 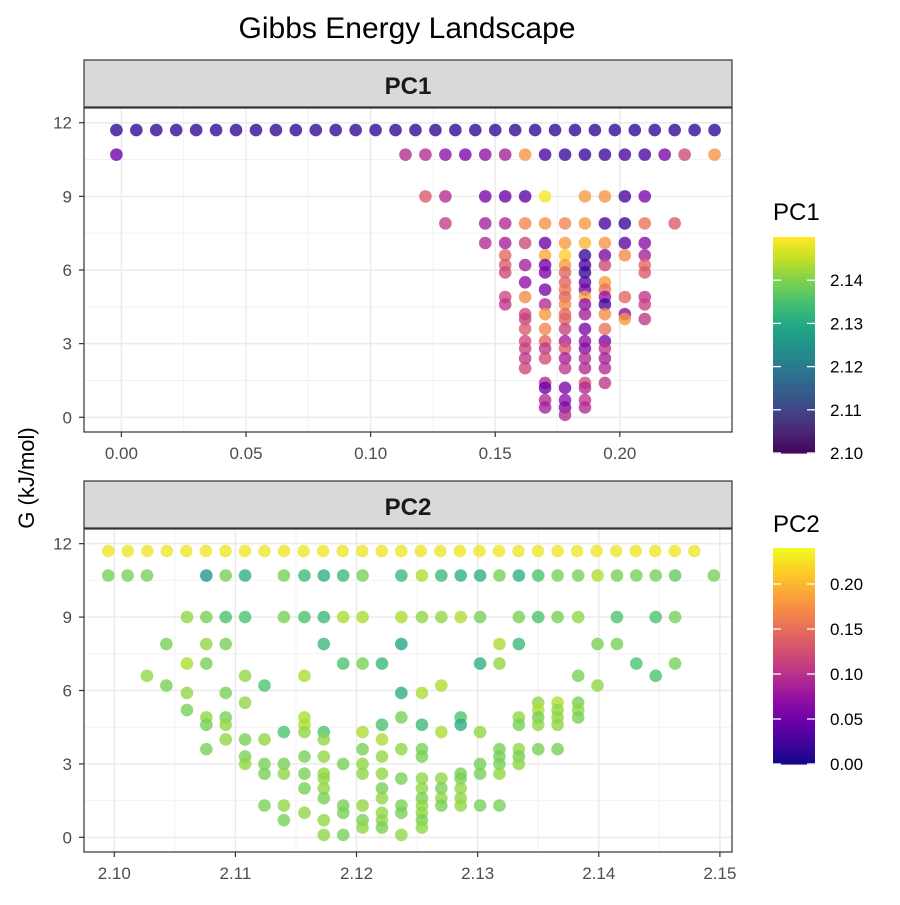 I want to click on x-tick-label: 0.05, so click(x=245, y=453).